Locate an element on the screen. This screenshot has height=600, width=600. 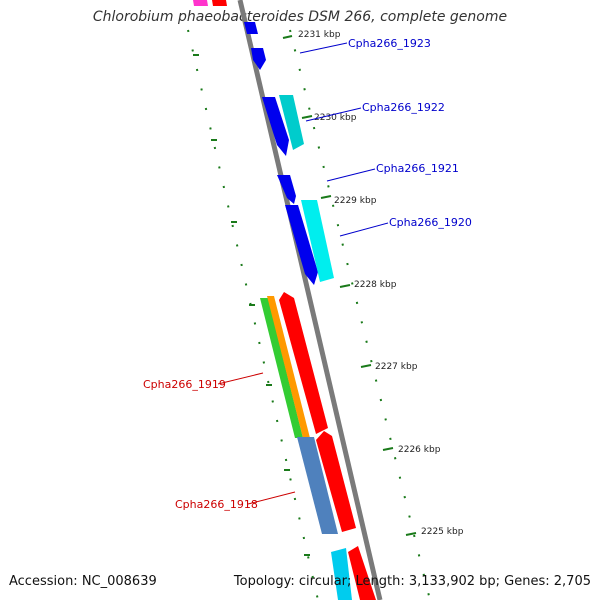
leader-1920 is located at coordinates (364, 229).